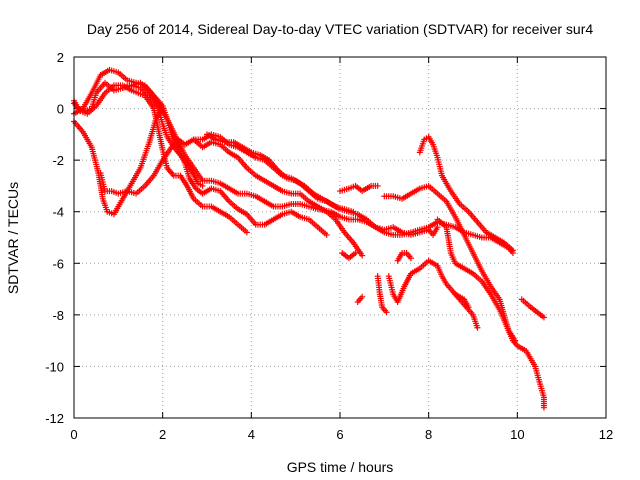 The image size is (640, 480). What do you see at coordinates (54, 418) in the screenshot?
I see `y-tick-label: -12` at bounding box center [54, 418].